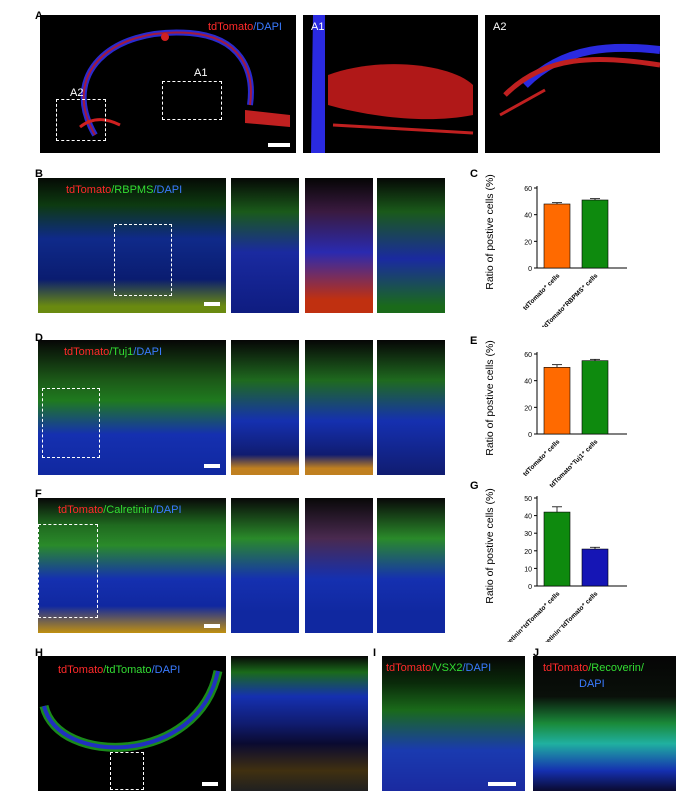  Describe the element at coordinates (265, 245) in the screenshot. I see `panel-b-inset-merge` at that location.